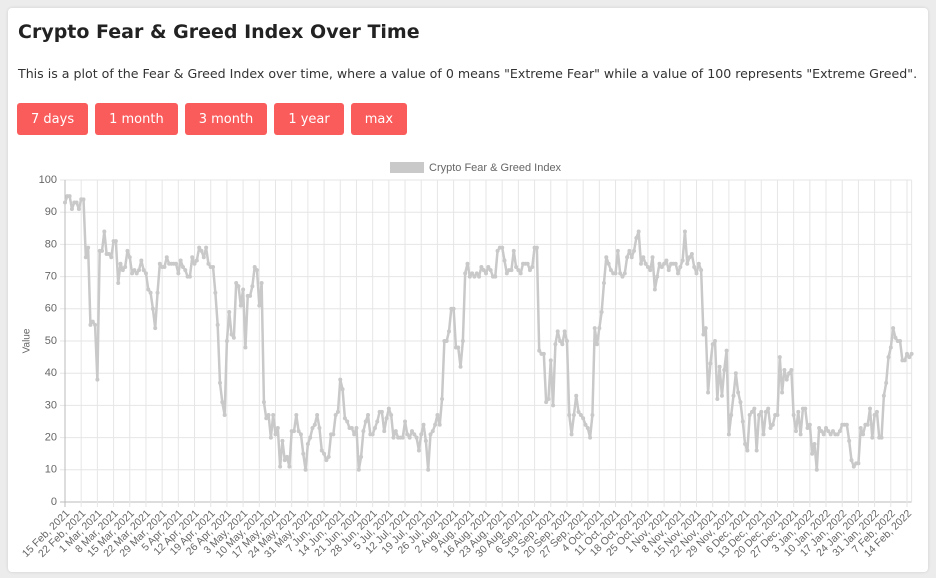 The width and height of the screenshot is (936, 578). Describe the element at coordinates (53, 119) in the screenshot. I see `range-button: 7 days` at that location.